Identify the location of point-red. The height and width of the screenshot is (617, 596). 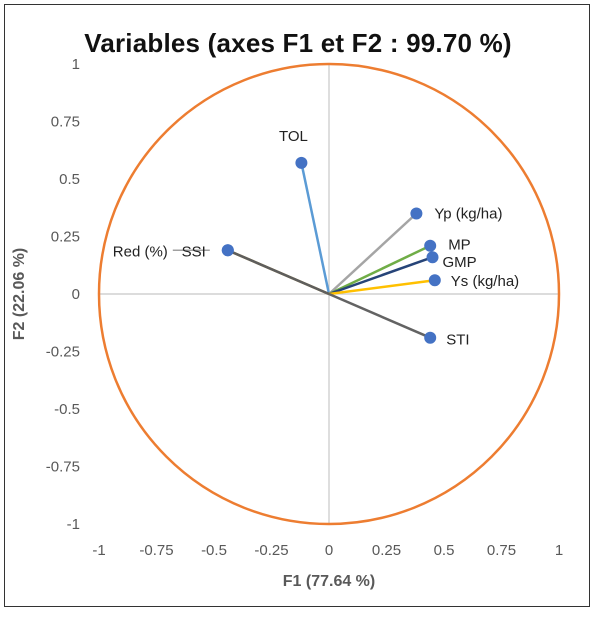
(227, 250).